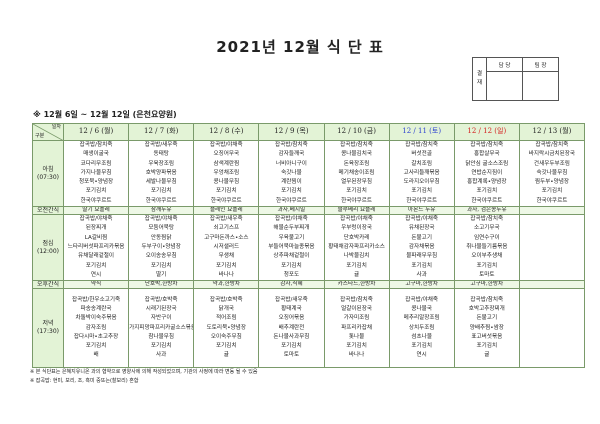 The image size is (600, 424). I want to click on breakfast-label: 아침 (07:30), so click(48, 173).